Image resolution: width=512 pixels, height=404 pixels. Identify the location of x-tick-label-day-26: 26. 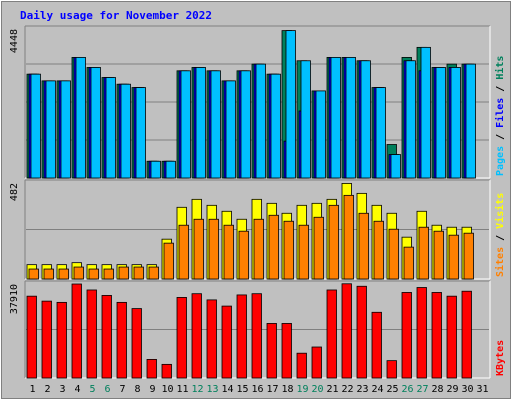
(407, 389).